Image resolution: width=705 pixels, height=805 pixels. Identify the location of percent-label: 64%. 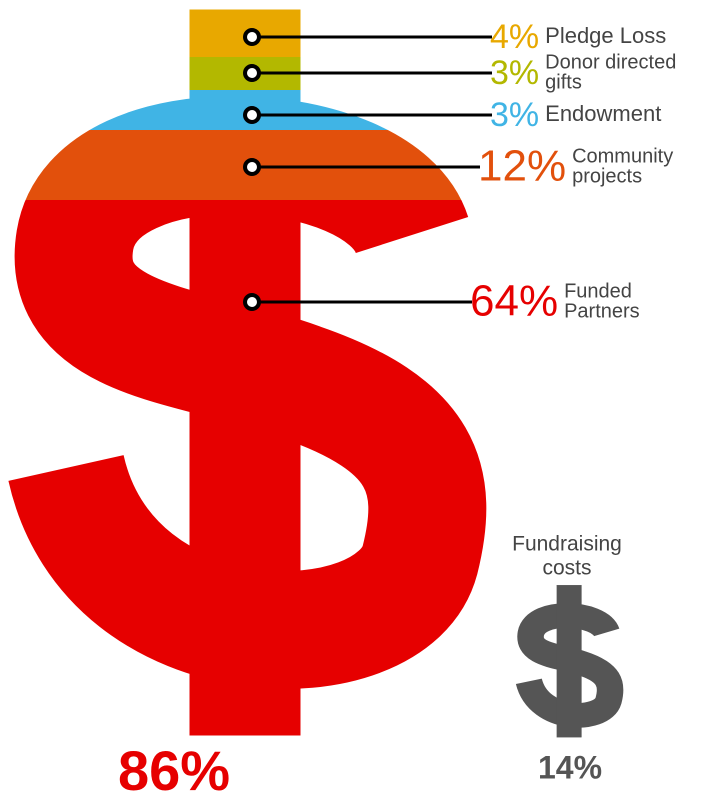
(514, 301).